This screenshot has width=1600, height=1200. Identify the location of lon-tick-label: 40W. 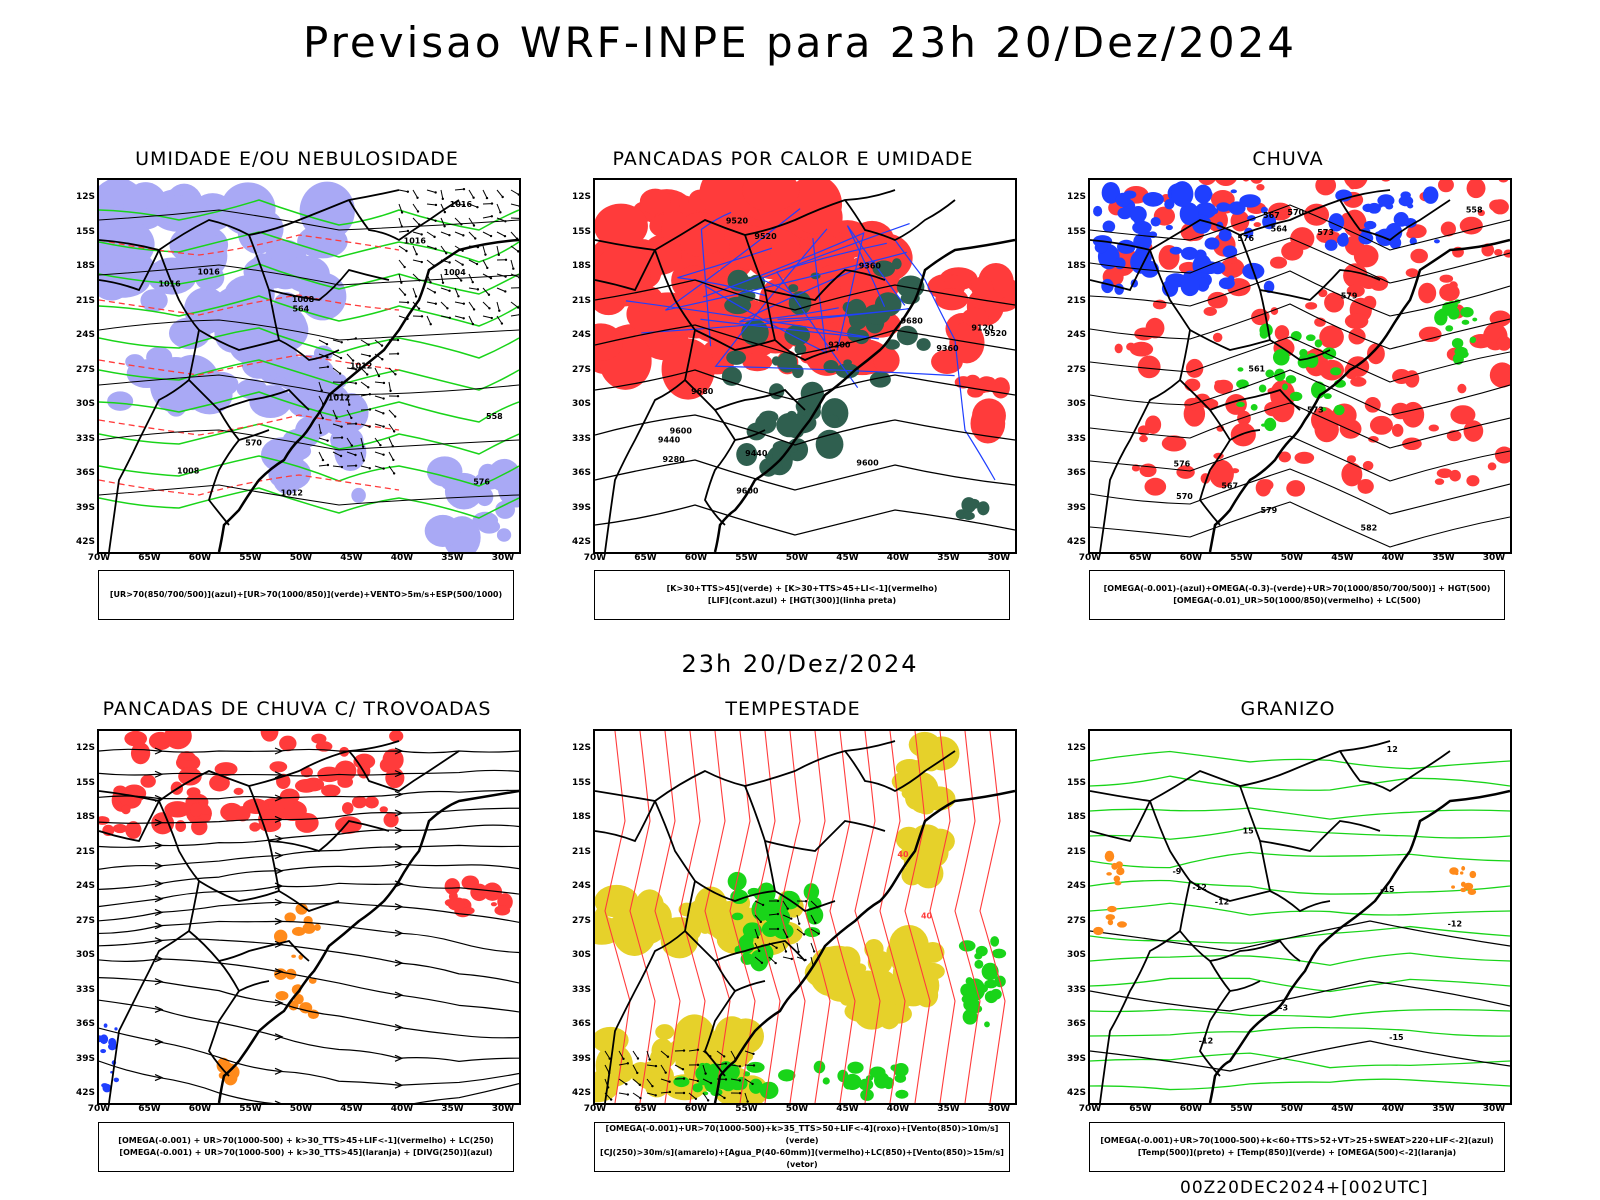
(898, 1109).